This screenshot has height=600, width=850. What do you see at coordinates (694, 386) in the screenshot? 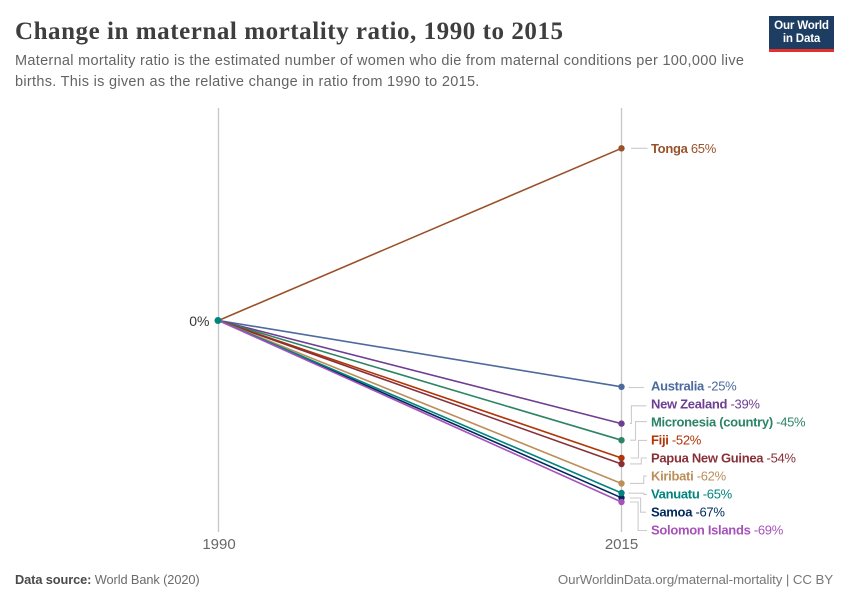
I see `svg-text: Australia -25%` at bounding box center [694, 386].